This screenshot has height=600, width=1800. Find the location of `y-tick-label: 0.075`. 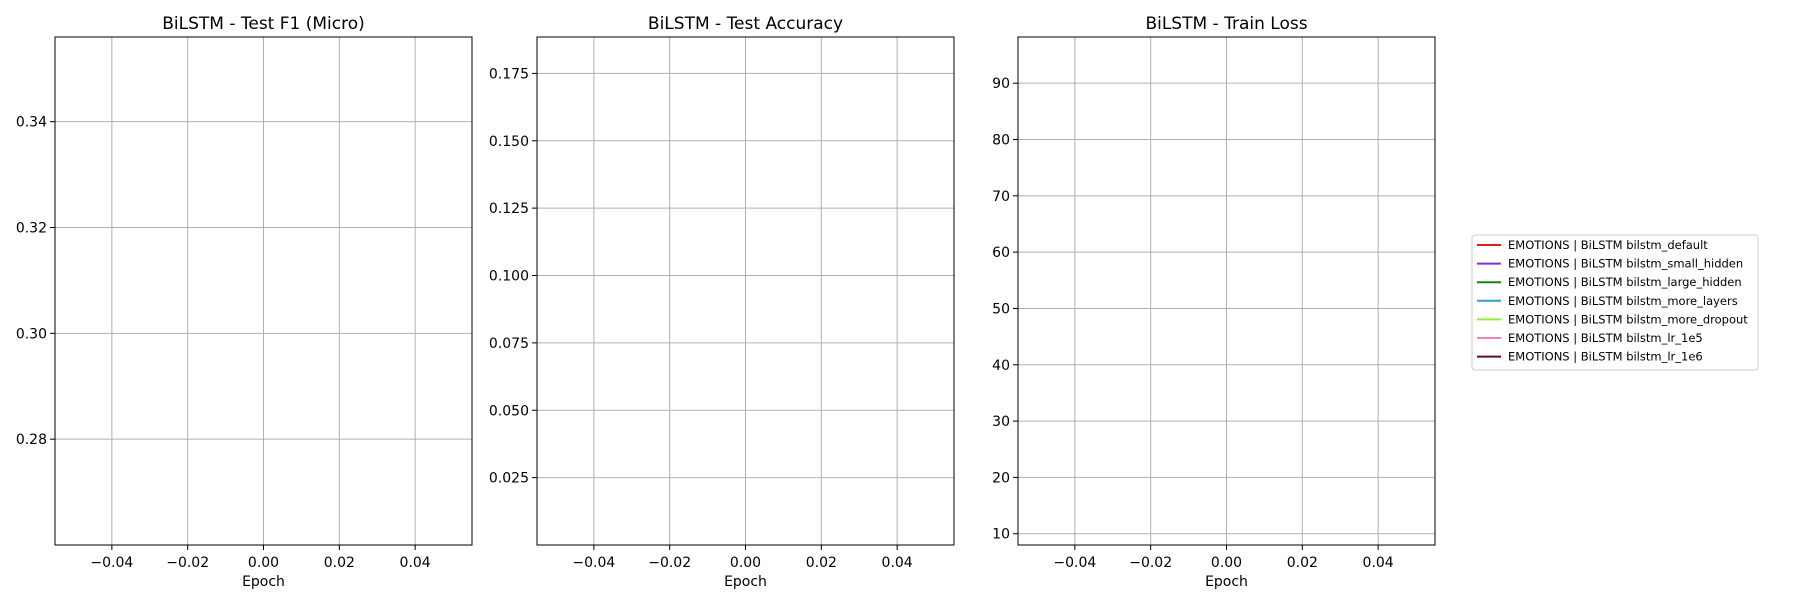

y-tick-label: 0.075 is located at coordinates (509, 344).